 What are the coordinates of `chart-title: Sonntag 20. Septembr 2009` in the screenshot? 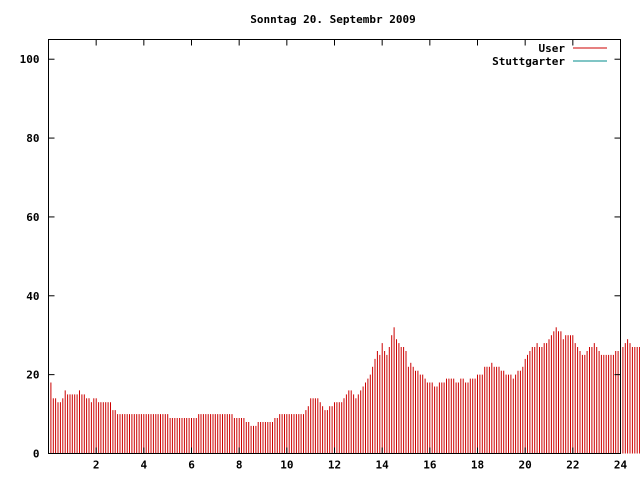 It's located at (333, 19).